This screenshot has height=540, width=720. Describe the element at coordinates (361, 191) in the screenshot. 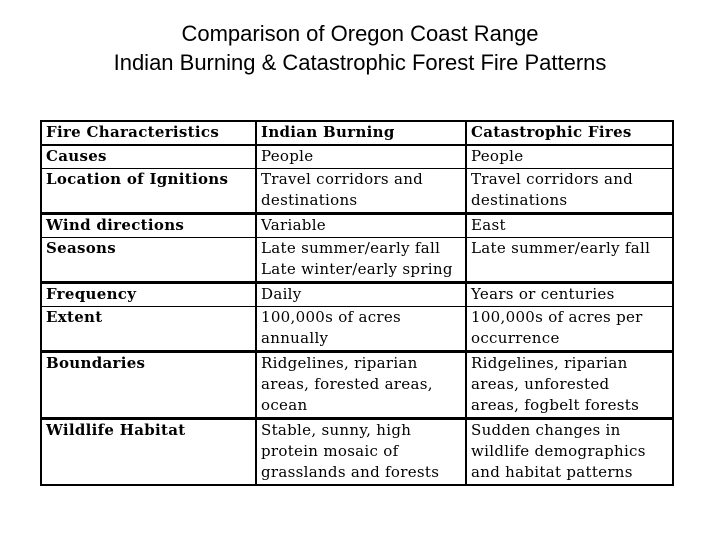

I see `cell-indian-burning: Travel corridors and destinations` at that location.